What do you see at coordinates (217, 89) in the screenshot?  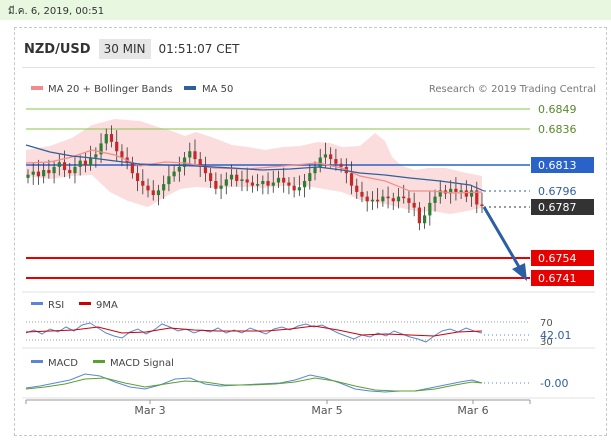 I see `ma50-legend-label: MA 50` at bounding box center [217, 89].